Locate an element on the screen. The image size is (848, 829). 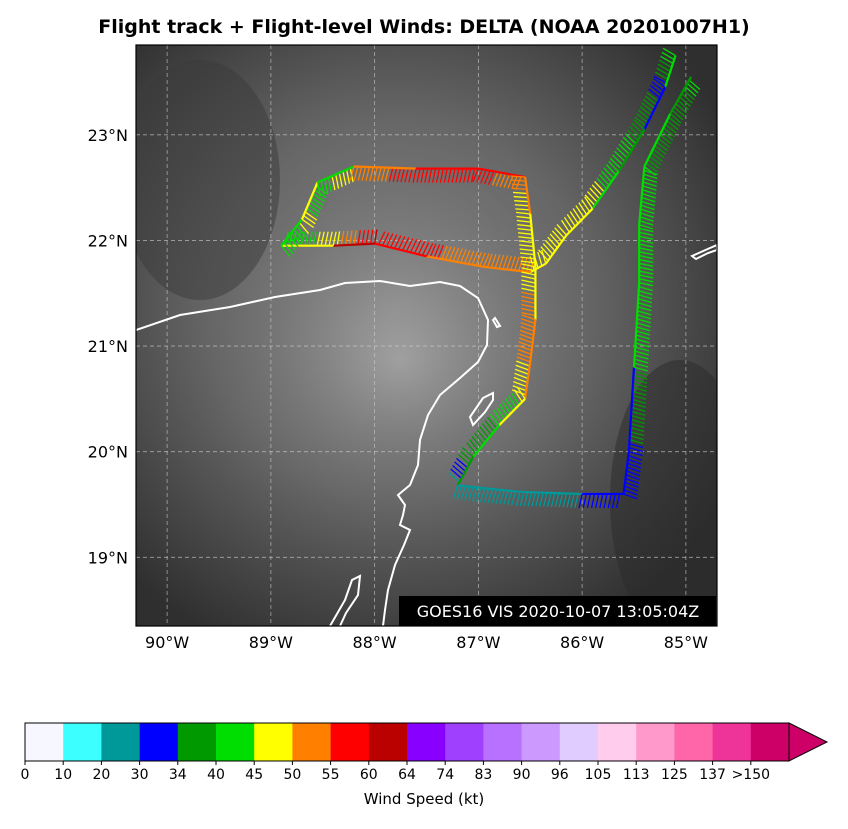
coastline-cozumel is located at coordinates (481, 409).